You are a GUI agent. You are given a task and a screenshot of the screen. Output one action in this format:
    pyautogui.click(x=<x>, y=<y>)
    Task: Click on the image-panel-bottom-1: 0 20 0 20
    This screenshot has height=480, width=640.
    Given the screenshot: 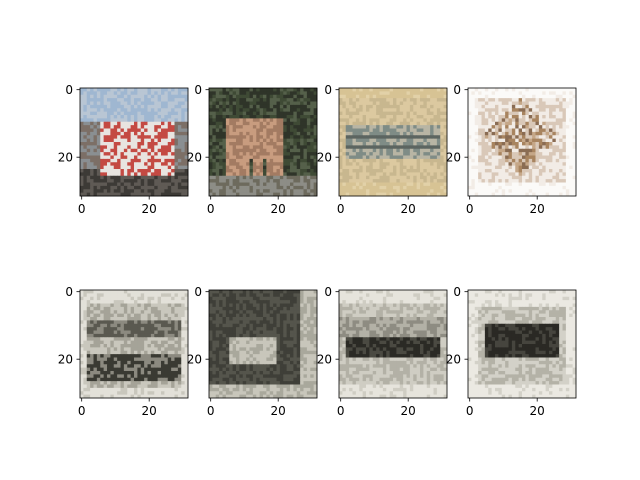 What is the action you would take?
    pyautogui.click(x=123, y=351)
    